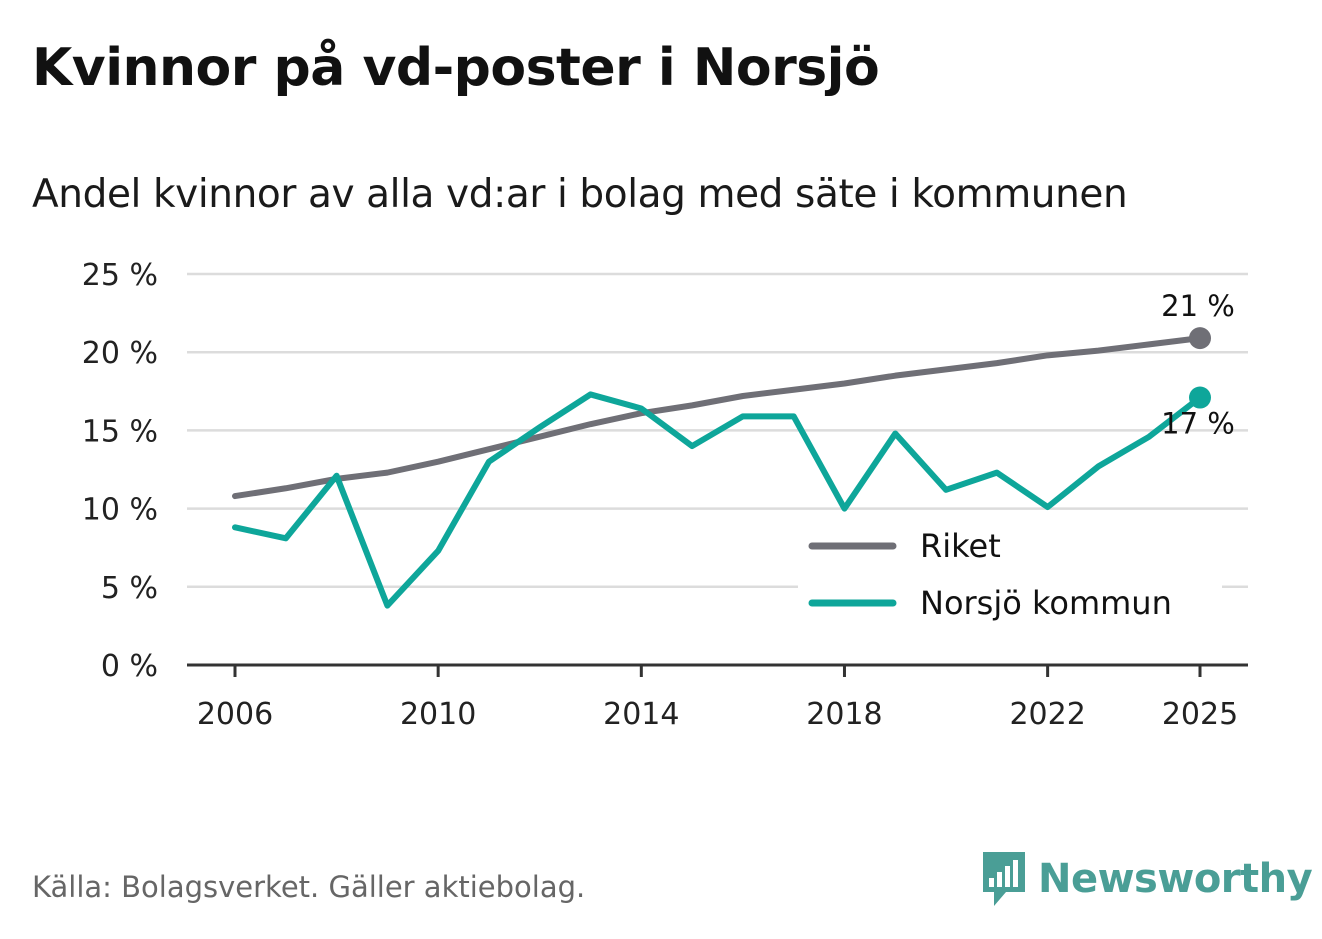 Image resolution: width=1322 pixels, height=939 pixels. What do you see at coordinates (456, 68) in the screenshot?
I see `chart-title: Kvinnor på vd-poster i Norsjö` at bounding box center [456, 68].